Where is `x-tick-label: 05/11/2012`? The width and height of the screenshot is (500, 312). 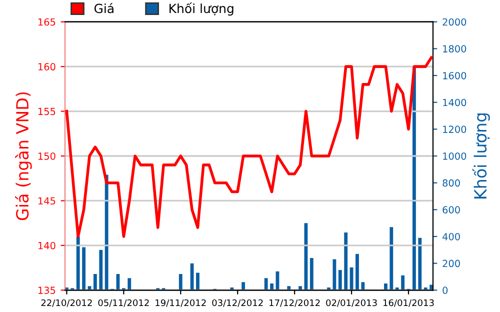
x-tick-label: 05/11/2012 is located at coordinates (123, 303).